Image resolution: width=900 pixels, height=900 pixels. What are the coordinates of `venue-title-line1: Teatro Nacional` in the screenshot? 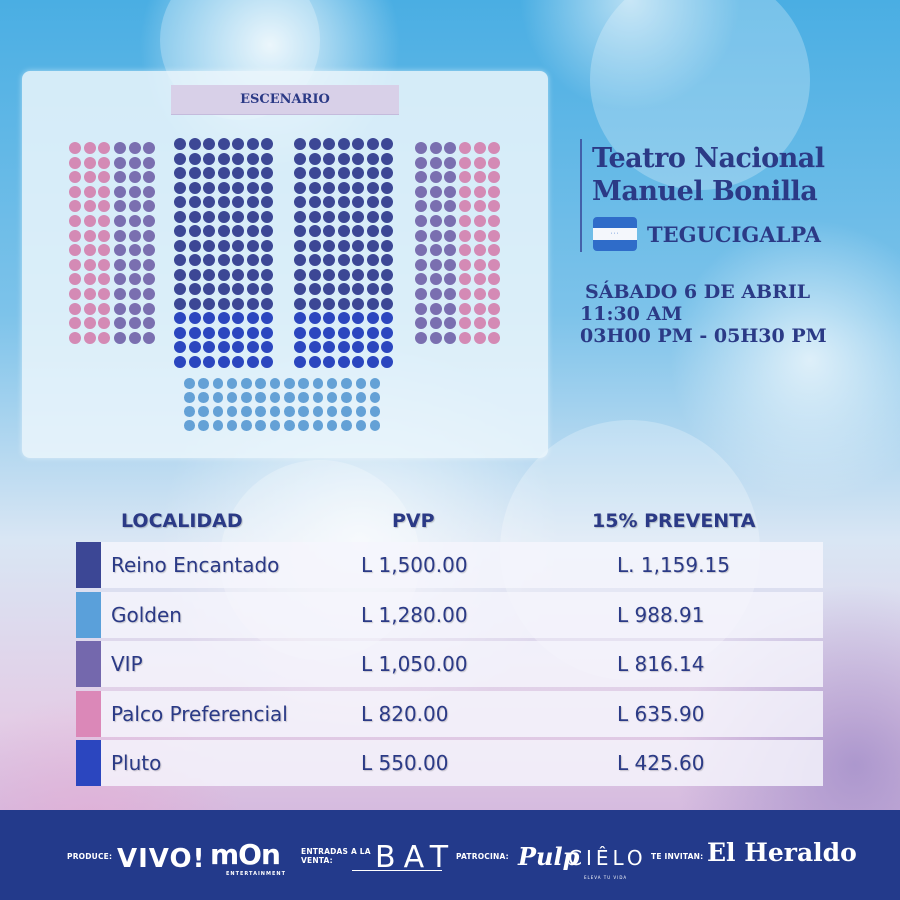 It's located at (708, 158).